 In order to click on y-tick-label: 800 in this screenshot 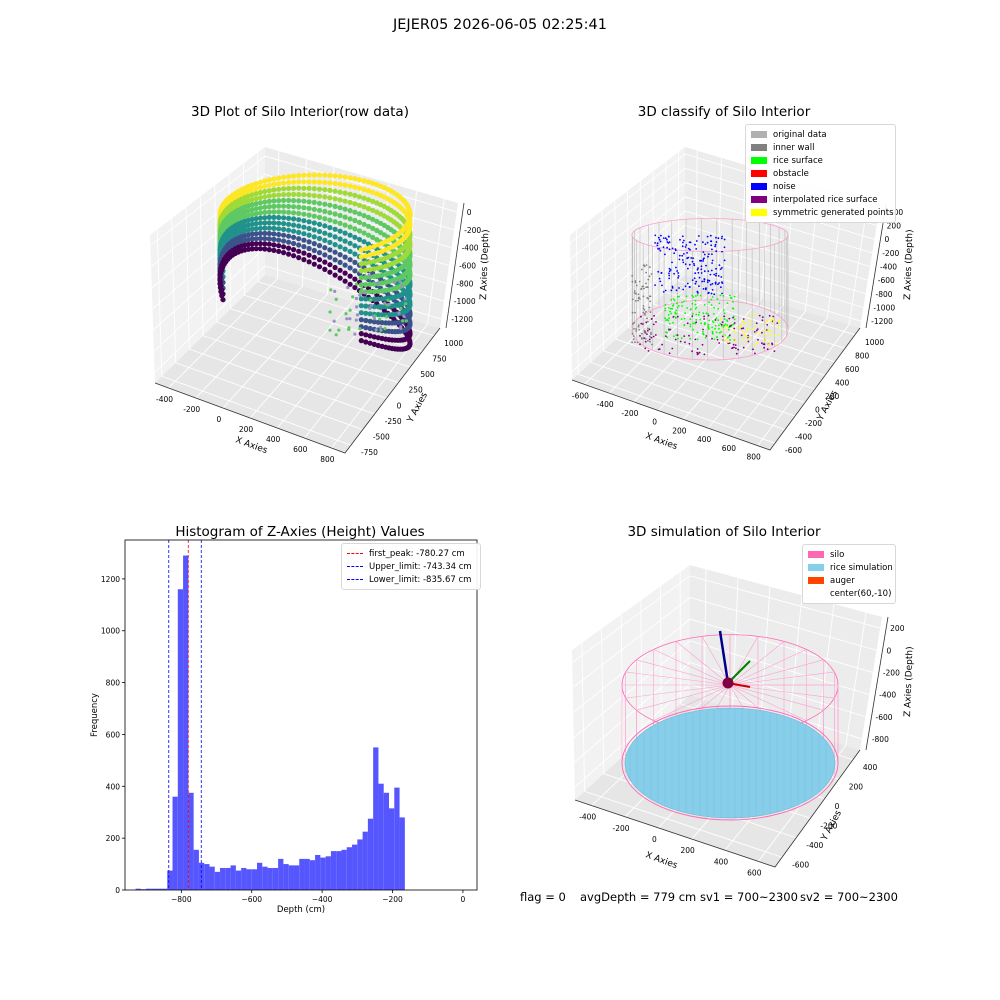, I will do `click(113, 683)`.